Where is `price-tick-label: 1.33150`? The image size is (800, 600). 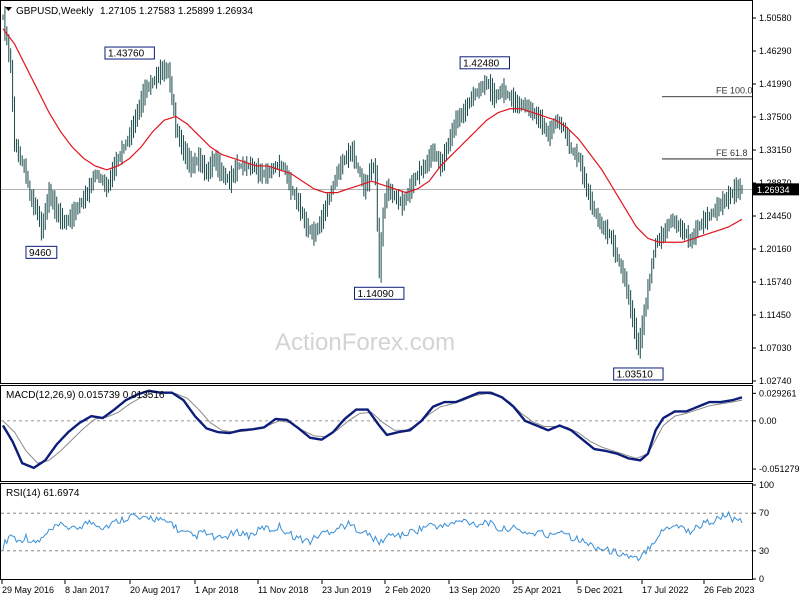
price-tick-label: 1.33150 is located at coordinates (775, 150).